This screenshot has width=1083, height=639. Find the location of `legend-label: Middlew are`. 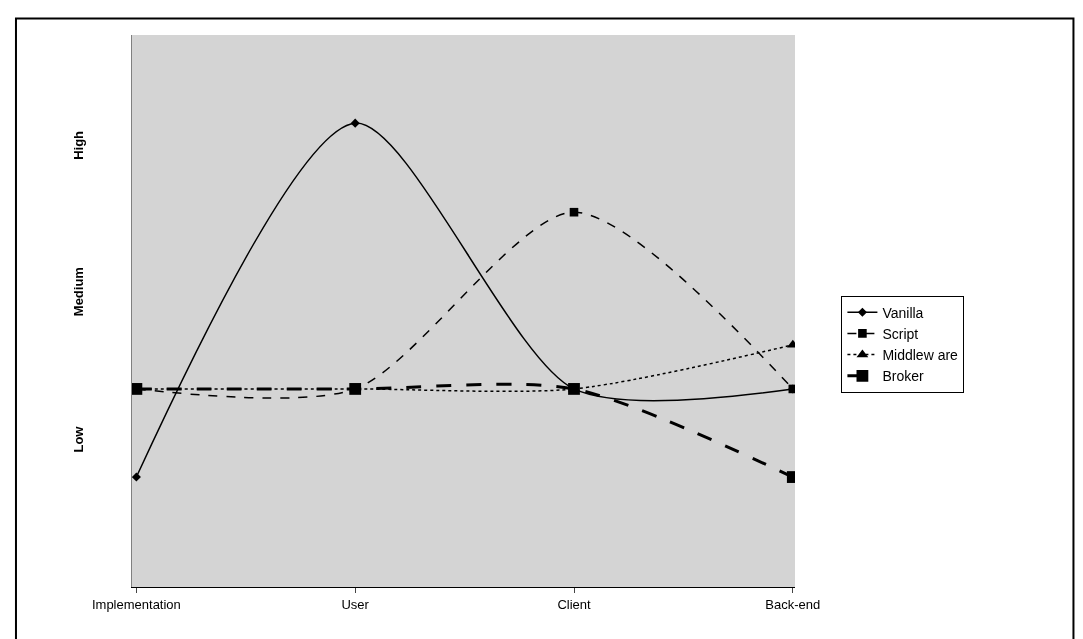

legend-label: Middlew are is located at coordinates (920, 355).